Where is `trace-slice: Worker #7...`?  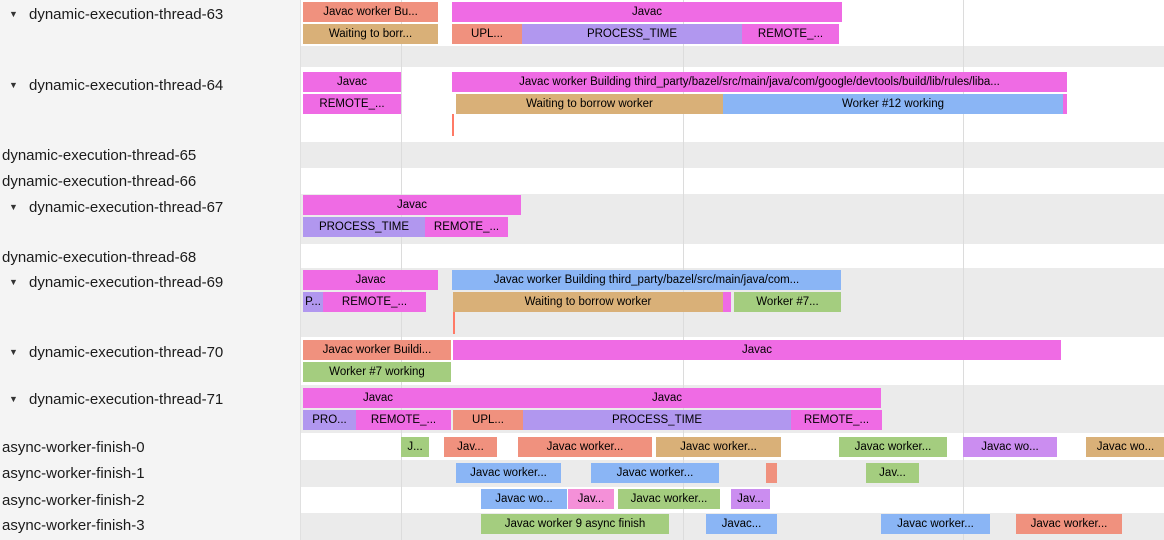 trace-slice: Worker #7... is located at coordinates (787, 302).